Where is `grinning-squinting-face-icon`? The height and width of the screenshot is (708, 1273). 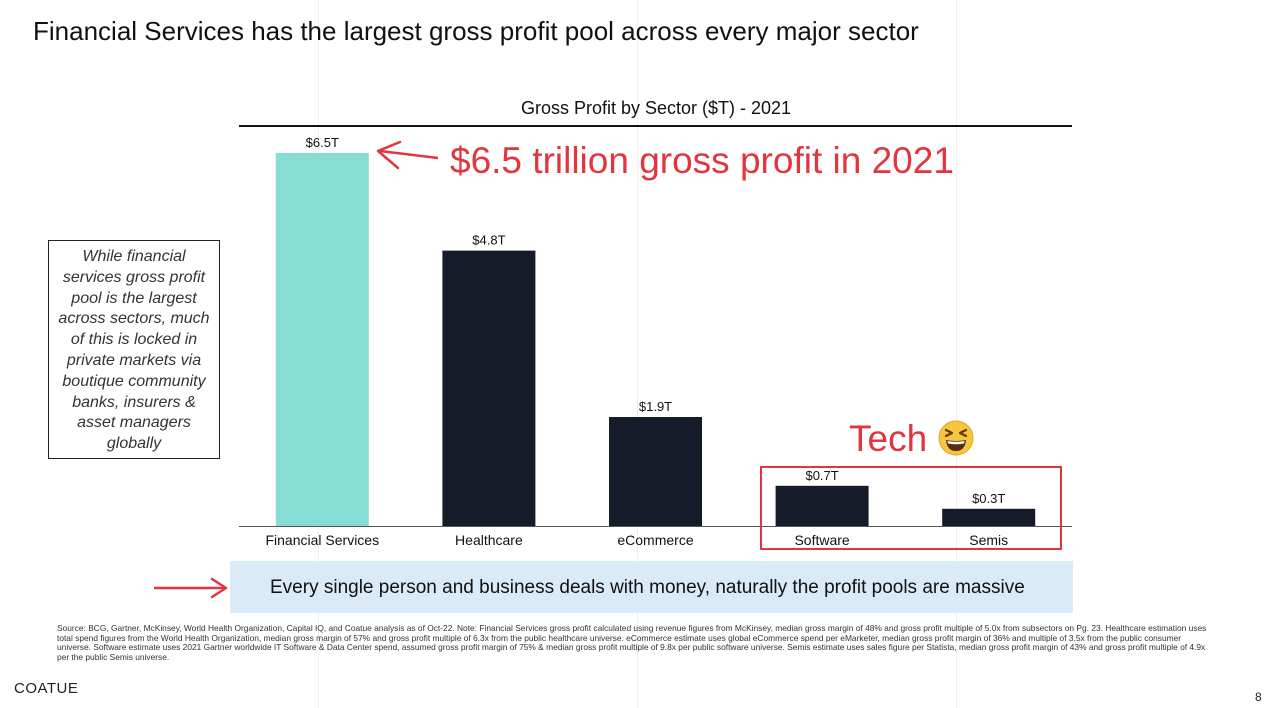
grinning-squinting-face-icon is located at coordinates (956, 438).